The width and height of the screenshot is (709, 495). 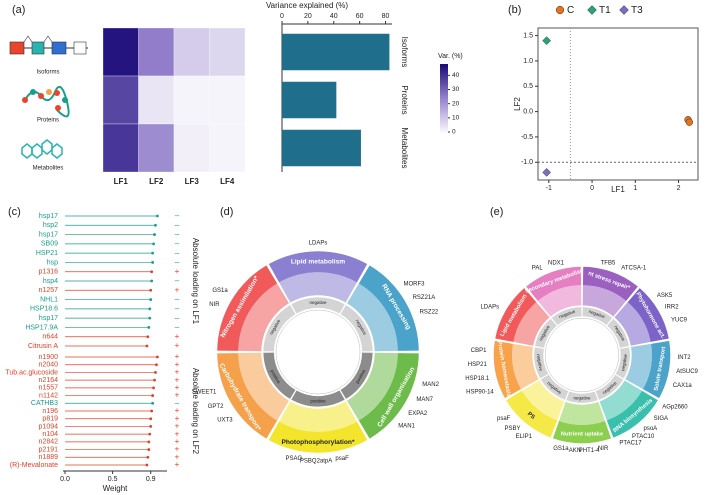 What do you see at coordinates (404, 99) in the screenshot?
I see `y-tick-label: Proteins` at bounding box center [404, 99].